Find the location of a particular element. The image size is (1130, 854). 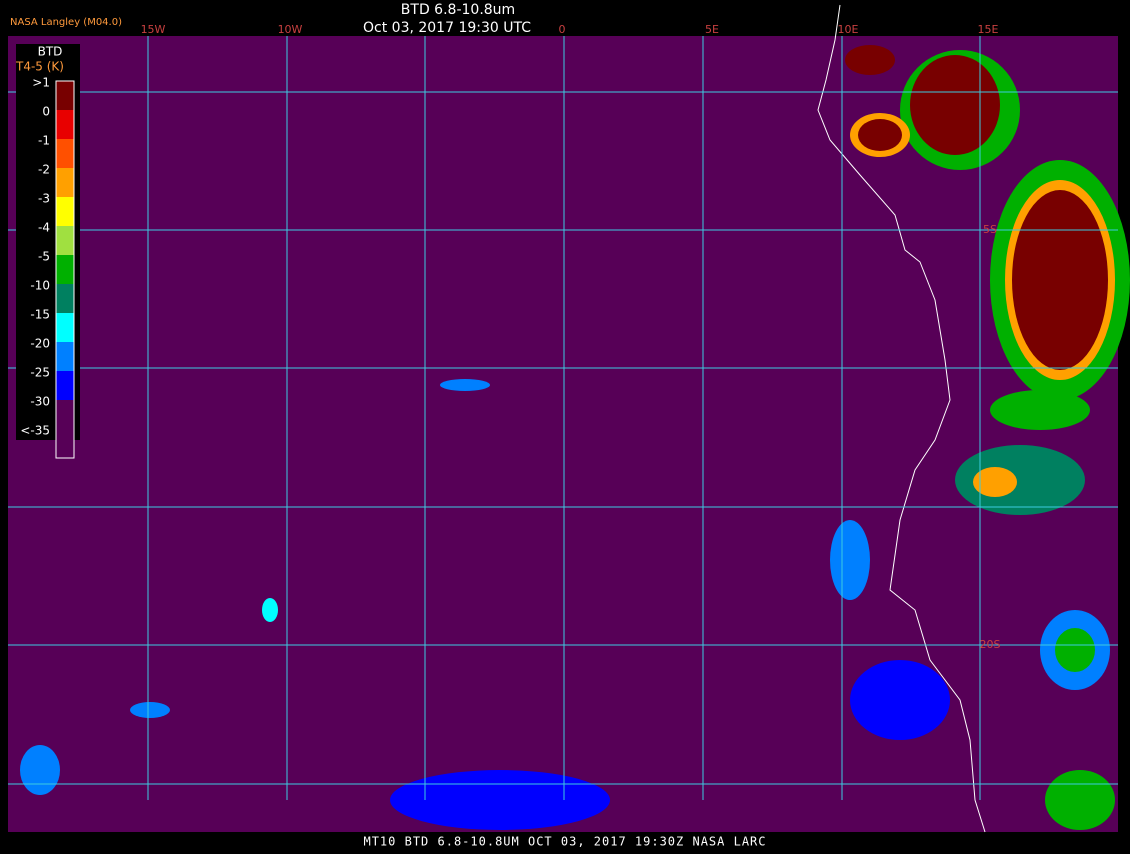

legend-label: -10 is located at coordinates (40, 286).